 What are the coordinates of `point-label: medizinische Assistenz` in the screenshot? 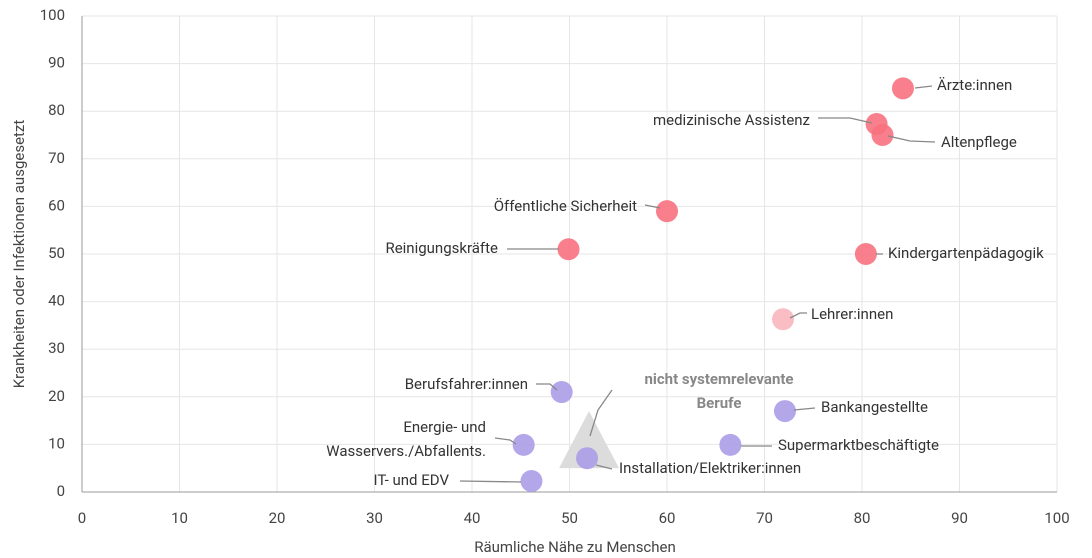 It's located at (731, 120).